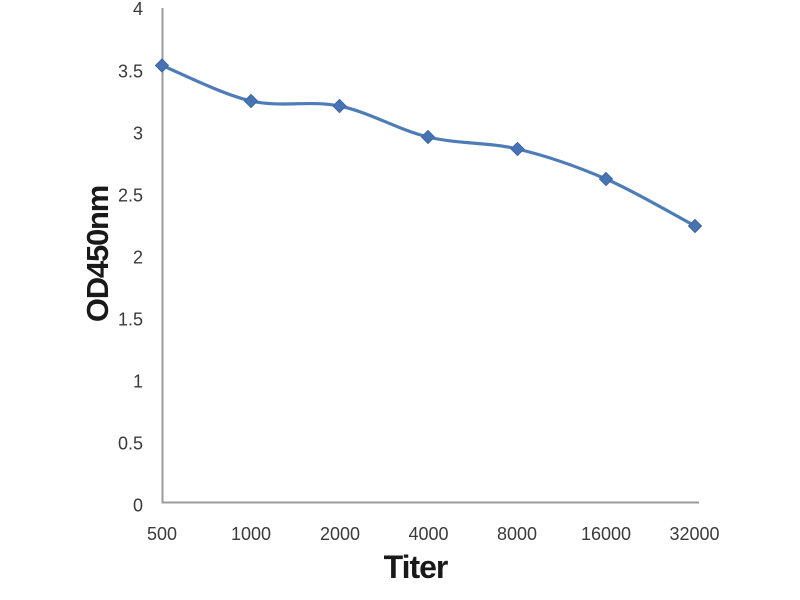 This screenshot has width=800, height=600. Describe the element at coordinates (251, 534) in the screenshot. I see `svg-text: 1000` at that location.